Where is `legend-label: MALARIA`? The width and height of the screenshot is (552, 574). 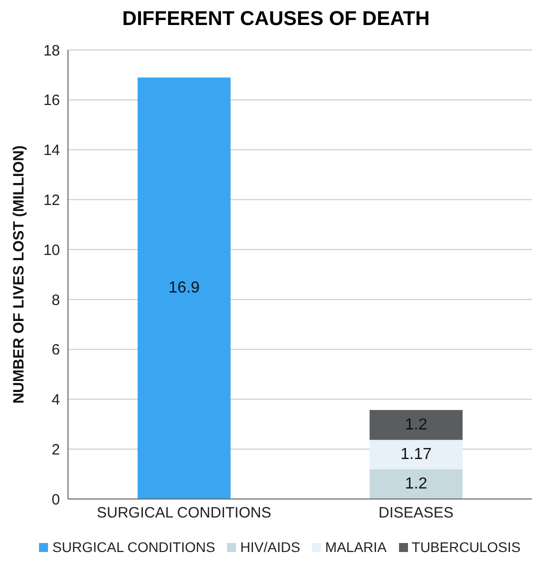 legend-label: MALARIA is located at coordinates (355, 547).